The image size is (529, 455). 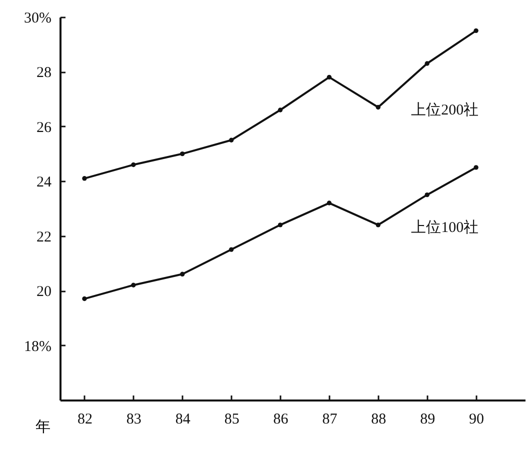 I want to click on series-label: 上位100社, so click(x=445, y=227).